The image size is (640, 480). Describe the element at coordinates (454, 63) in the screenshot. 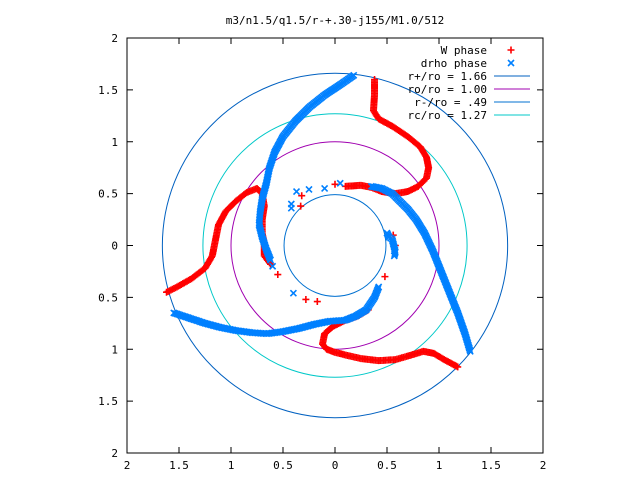

I see `legend-label: drho phase` at that location.